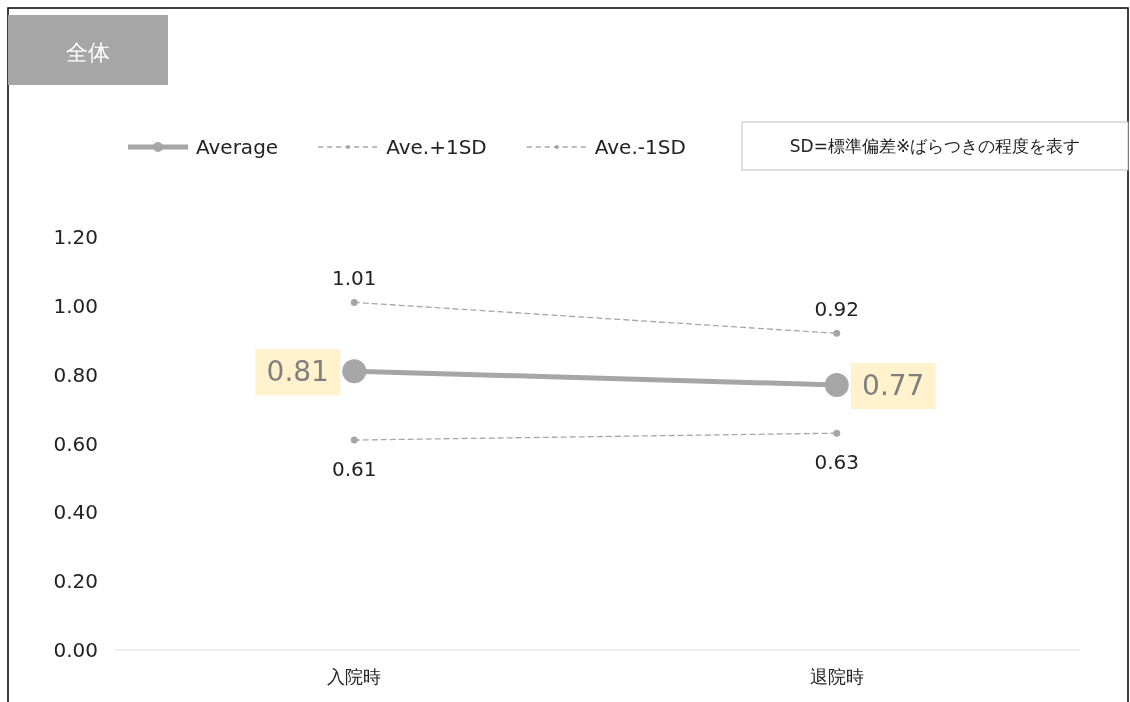 This screenshot has height=702, width=1130. What do you see at coordinates (75, 650) in the screenshot?
I see `y-tick-label: 0.00` at bounding box center [75, 650].